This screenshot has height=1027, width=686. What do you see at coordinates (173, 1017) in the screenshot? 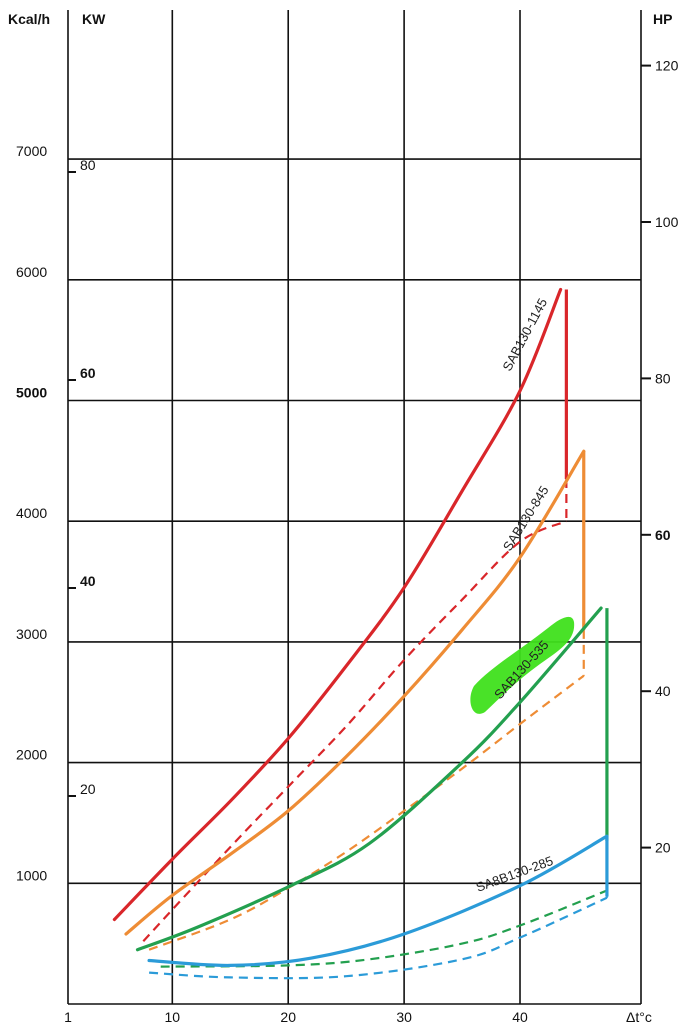
I see `x-tick-label: 10` at bounding box center [173, 1017].